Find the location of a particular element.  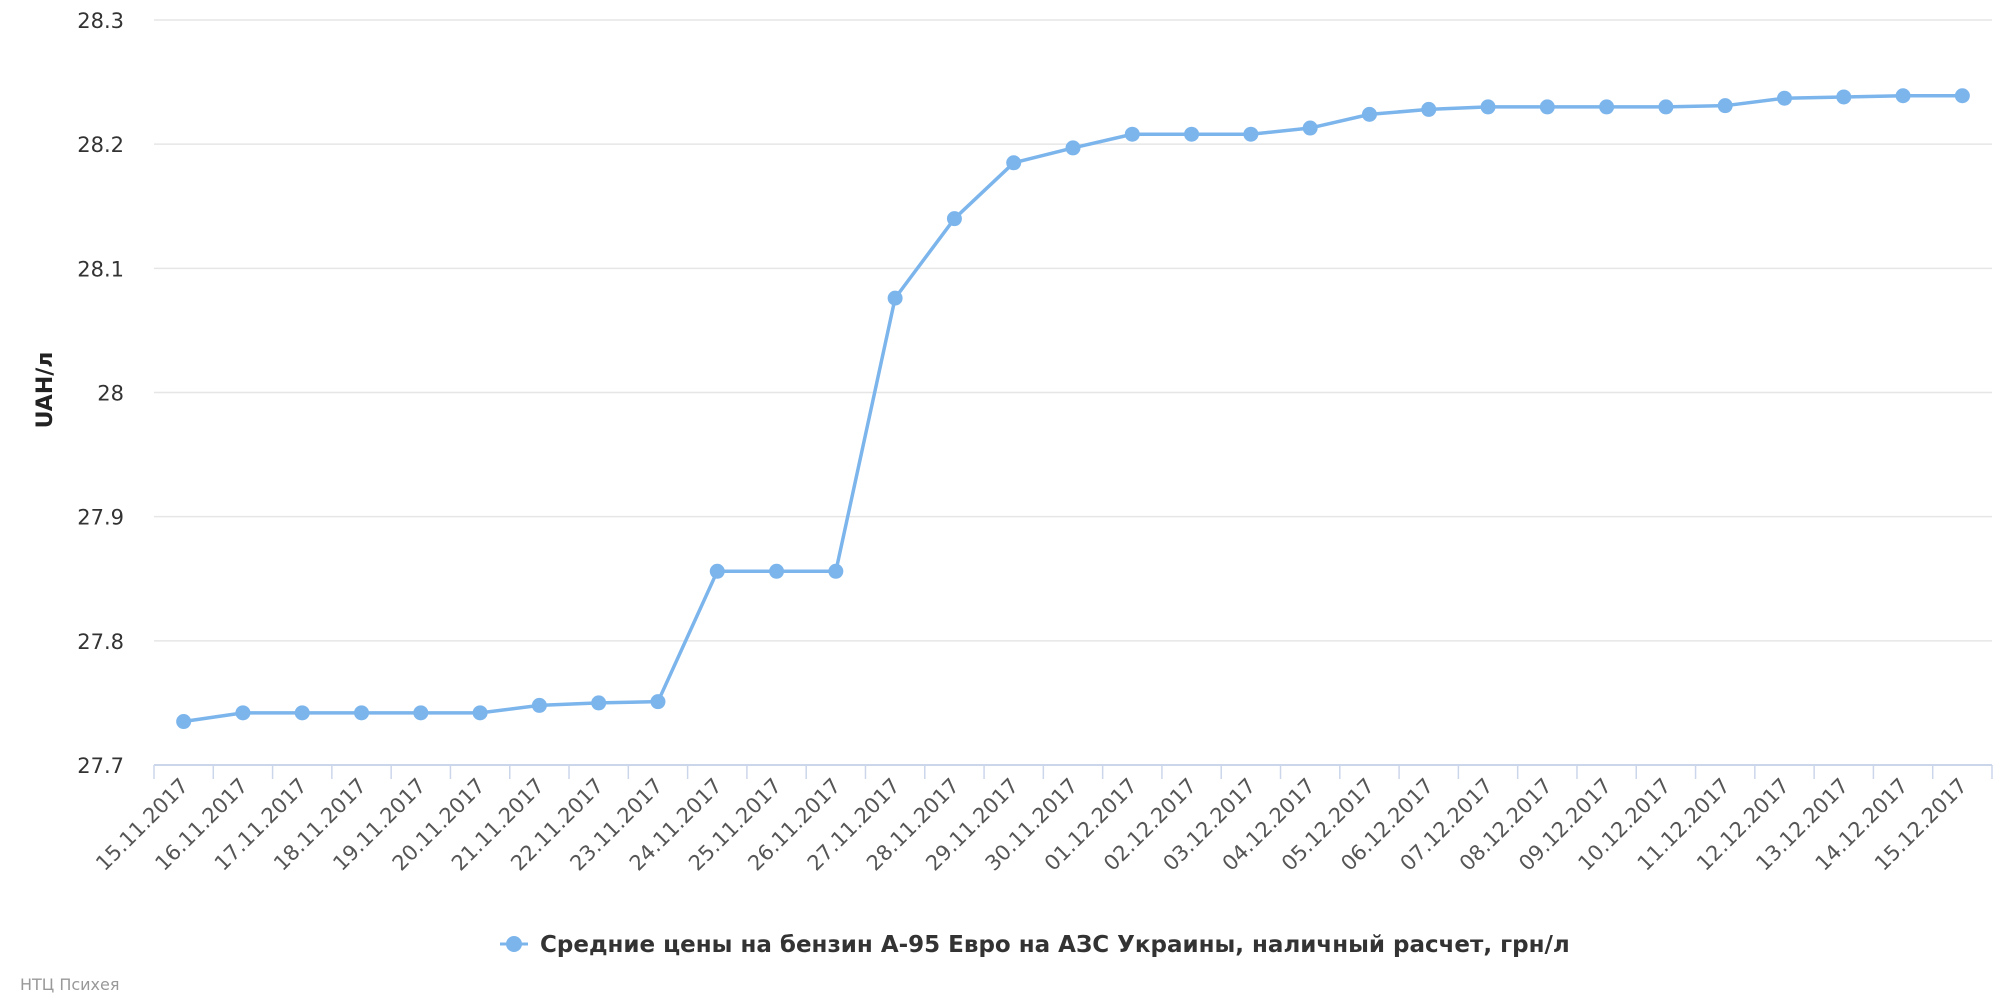

y-tick-label: 28.1 is located at coordinates (100, 269).